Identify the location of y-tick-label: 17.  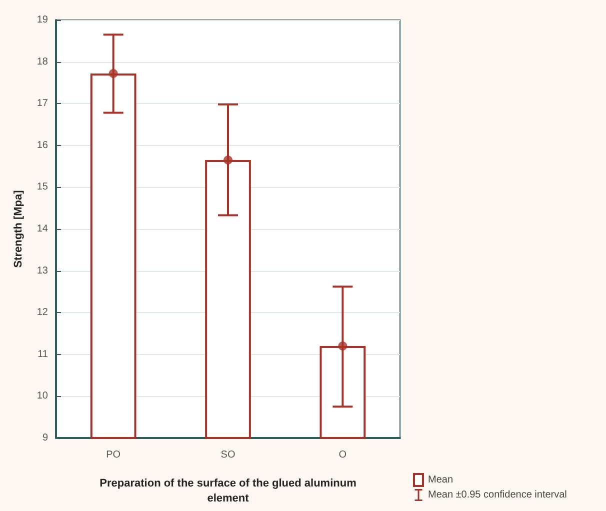
(42, 104).